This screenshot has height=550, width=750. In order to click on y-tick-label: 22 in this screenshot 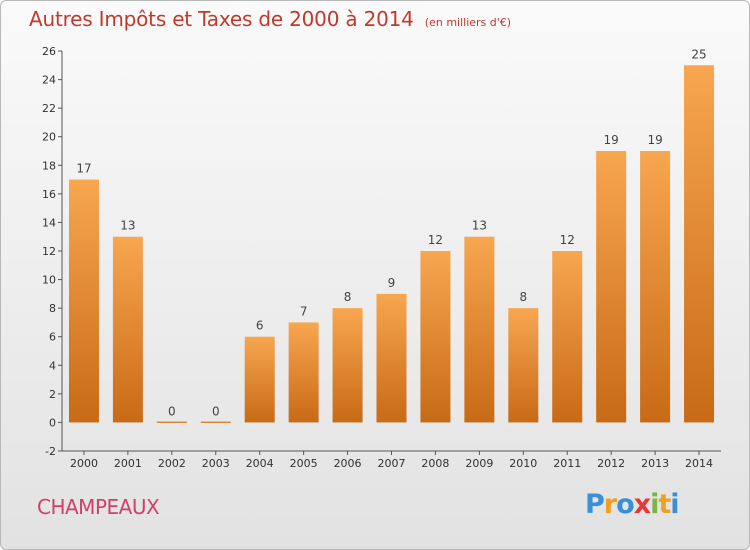, I will do `click(49, 108)`.